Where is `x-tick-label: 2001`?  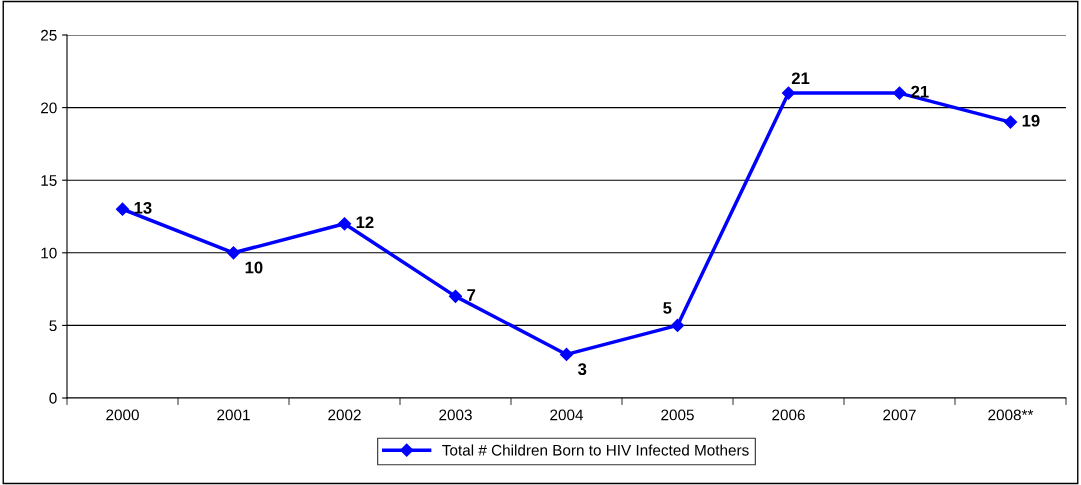
x-tick-label: 2001 is located at coordinates (233, 415).